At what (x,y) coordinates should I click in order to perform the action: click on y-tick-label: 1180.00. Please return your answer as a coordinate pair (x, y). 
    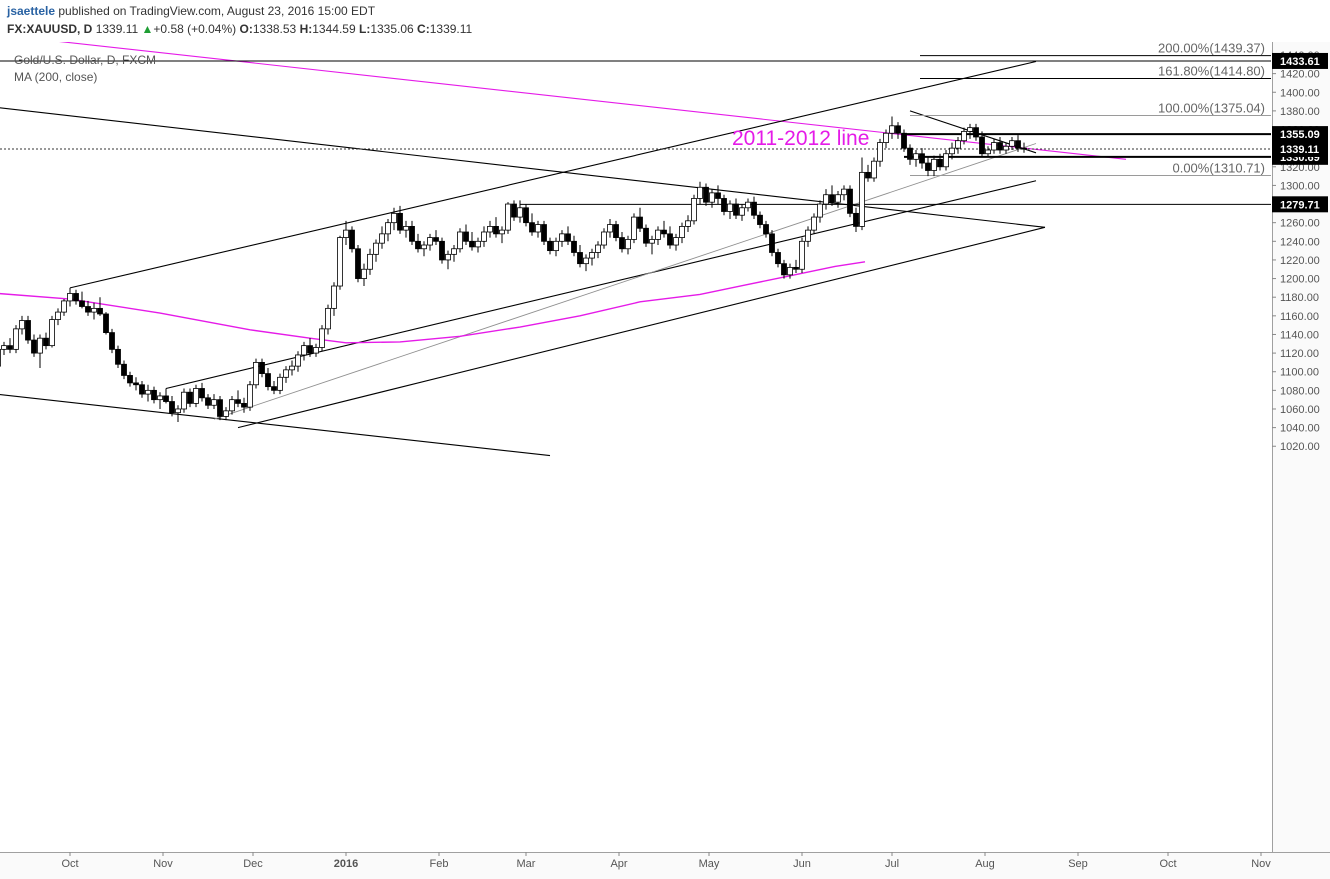
    Looking at the image, I should click on (1299, 298).